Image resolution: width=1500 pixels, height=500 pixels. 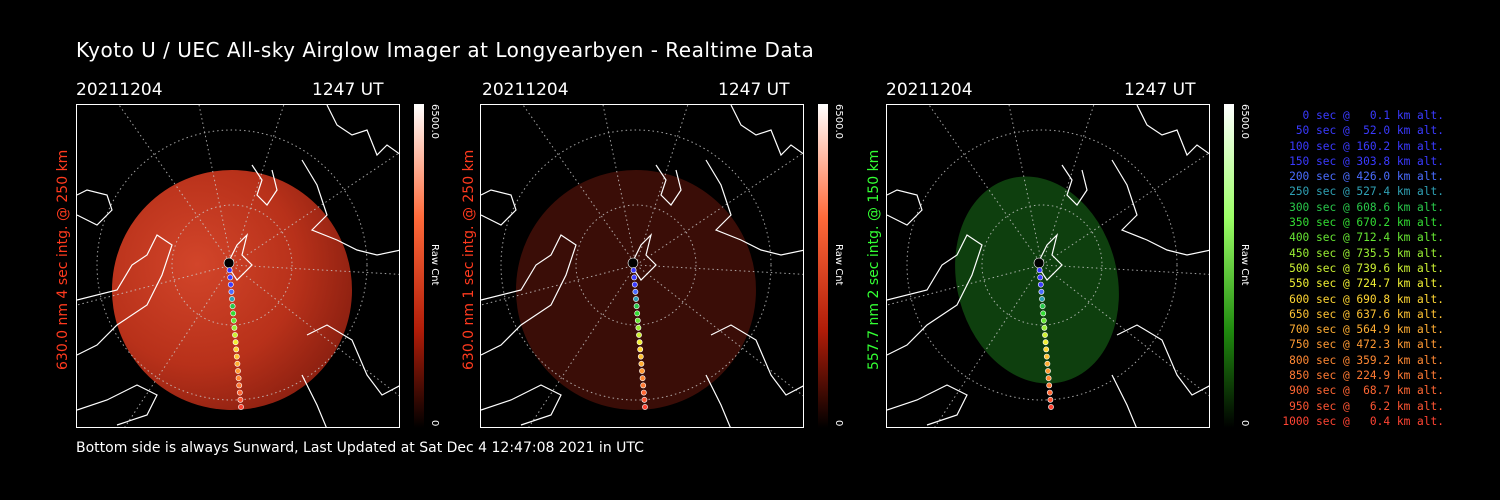 I want to click on legend-row: 500 sec @ 739.6 km alt., so click(x=1366, y=268).